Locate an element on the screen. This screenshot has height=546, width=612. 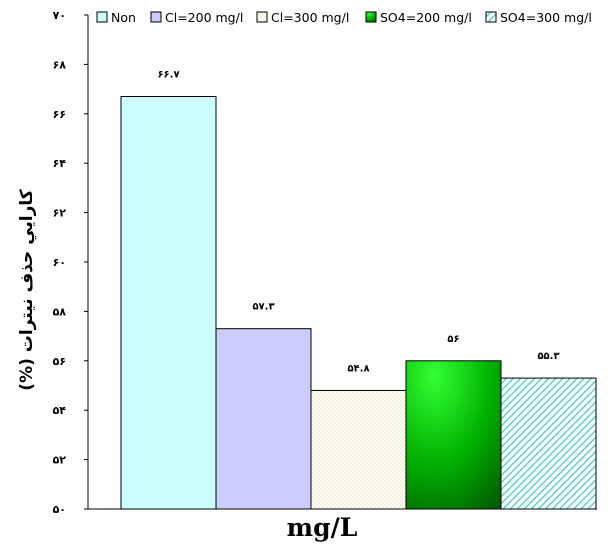
y-axis-label: كارايي حذف نيترات (%) is located at coordinates (27, 289).